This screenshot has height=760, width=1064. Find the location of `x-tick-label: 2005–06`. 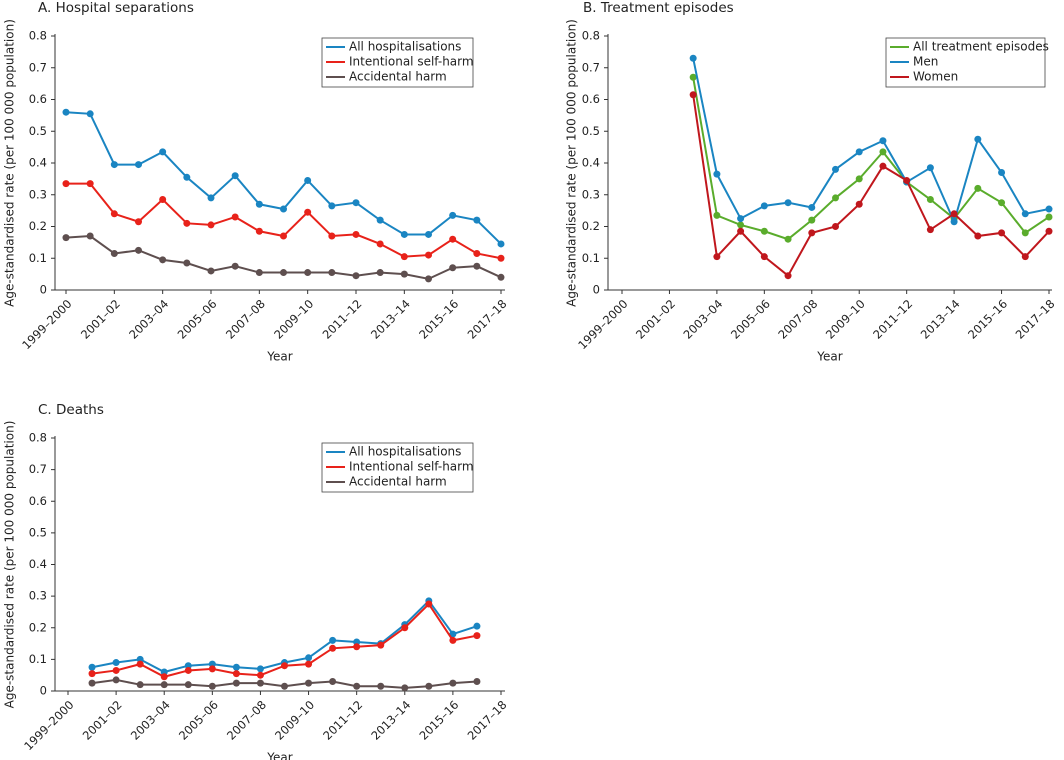

x-tick-label: 2005–06 is located at coordinates (198, 720).